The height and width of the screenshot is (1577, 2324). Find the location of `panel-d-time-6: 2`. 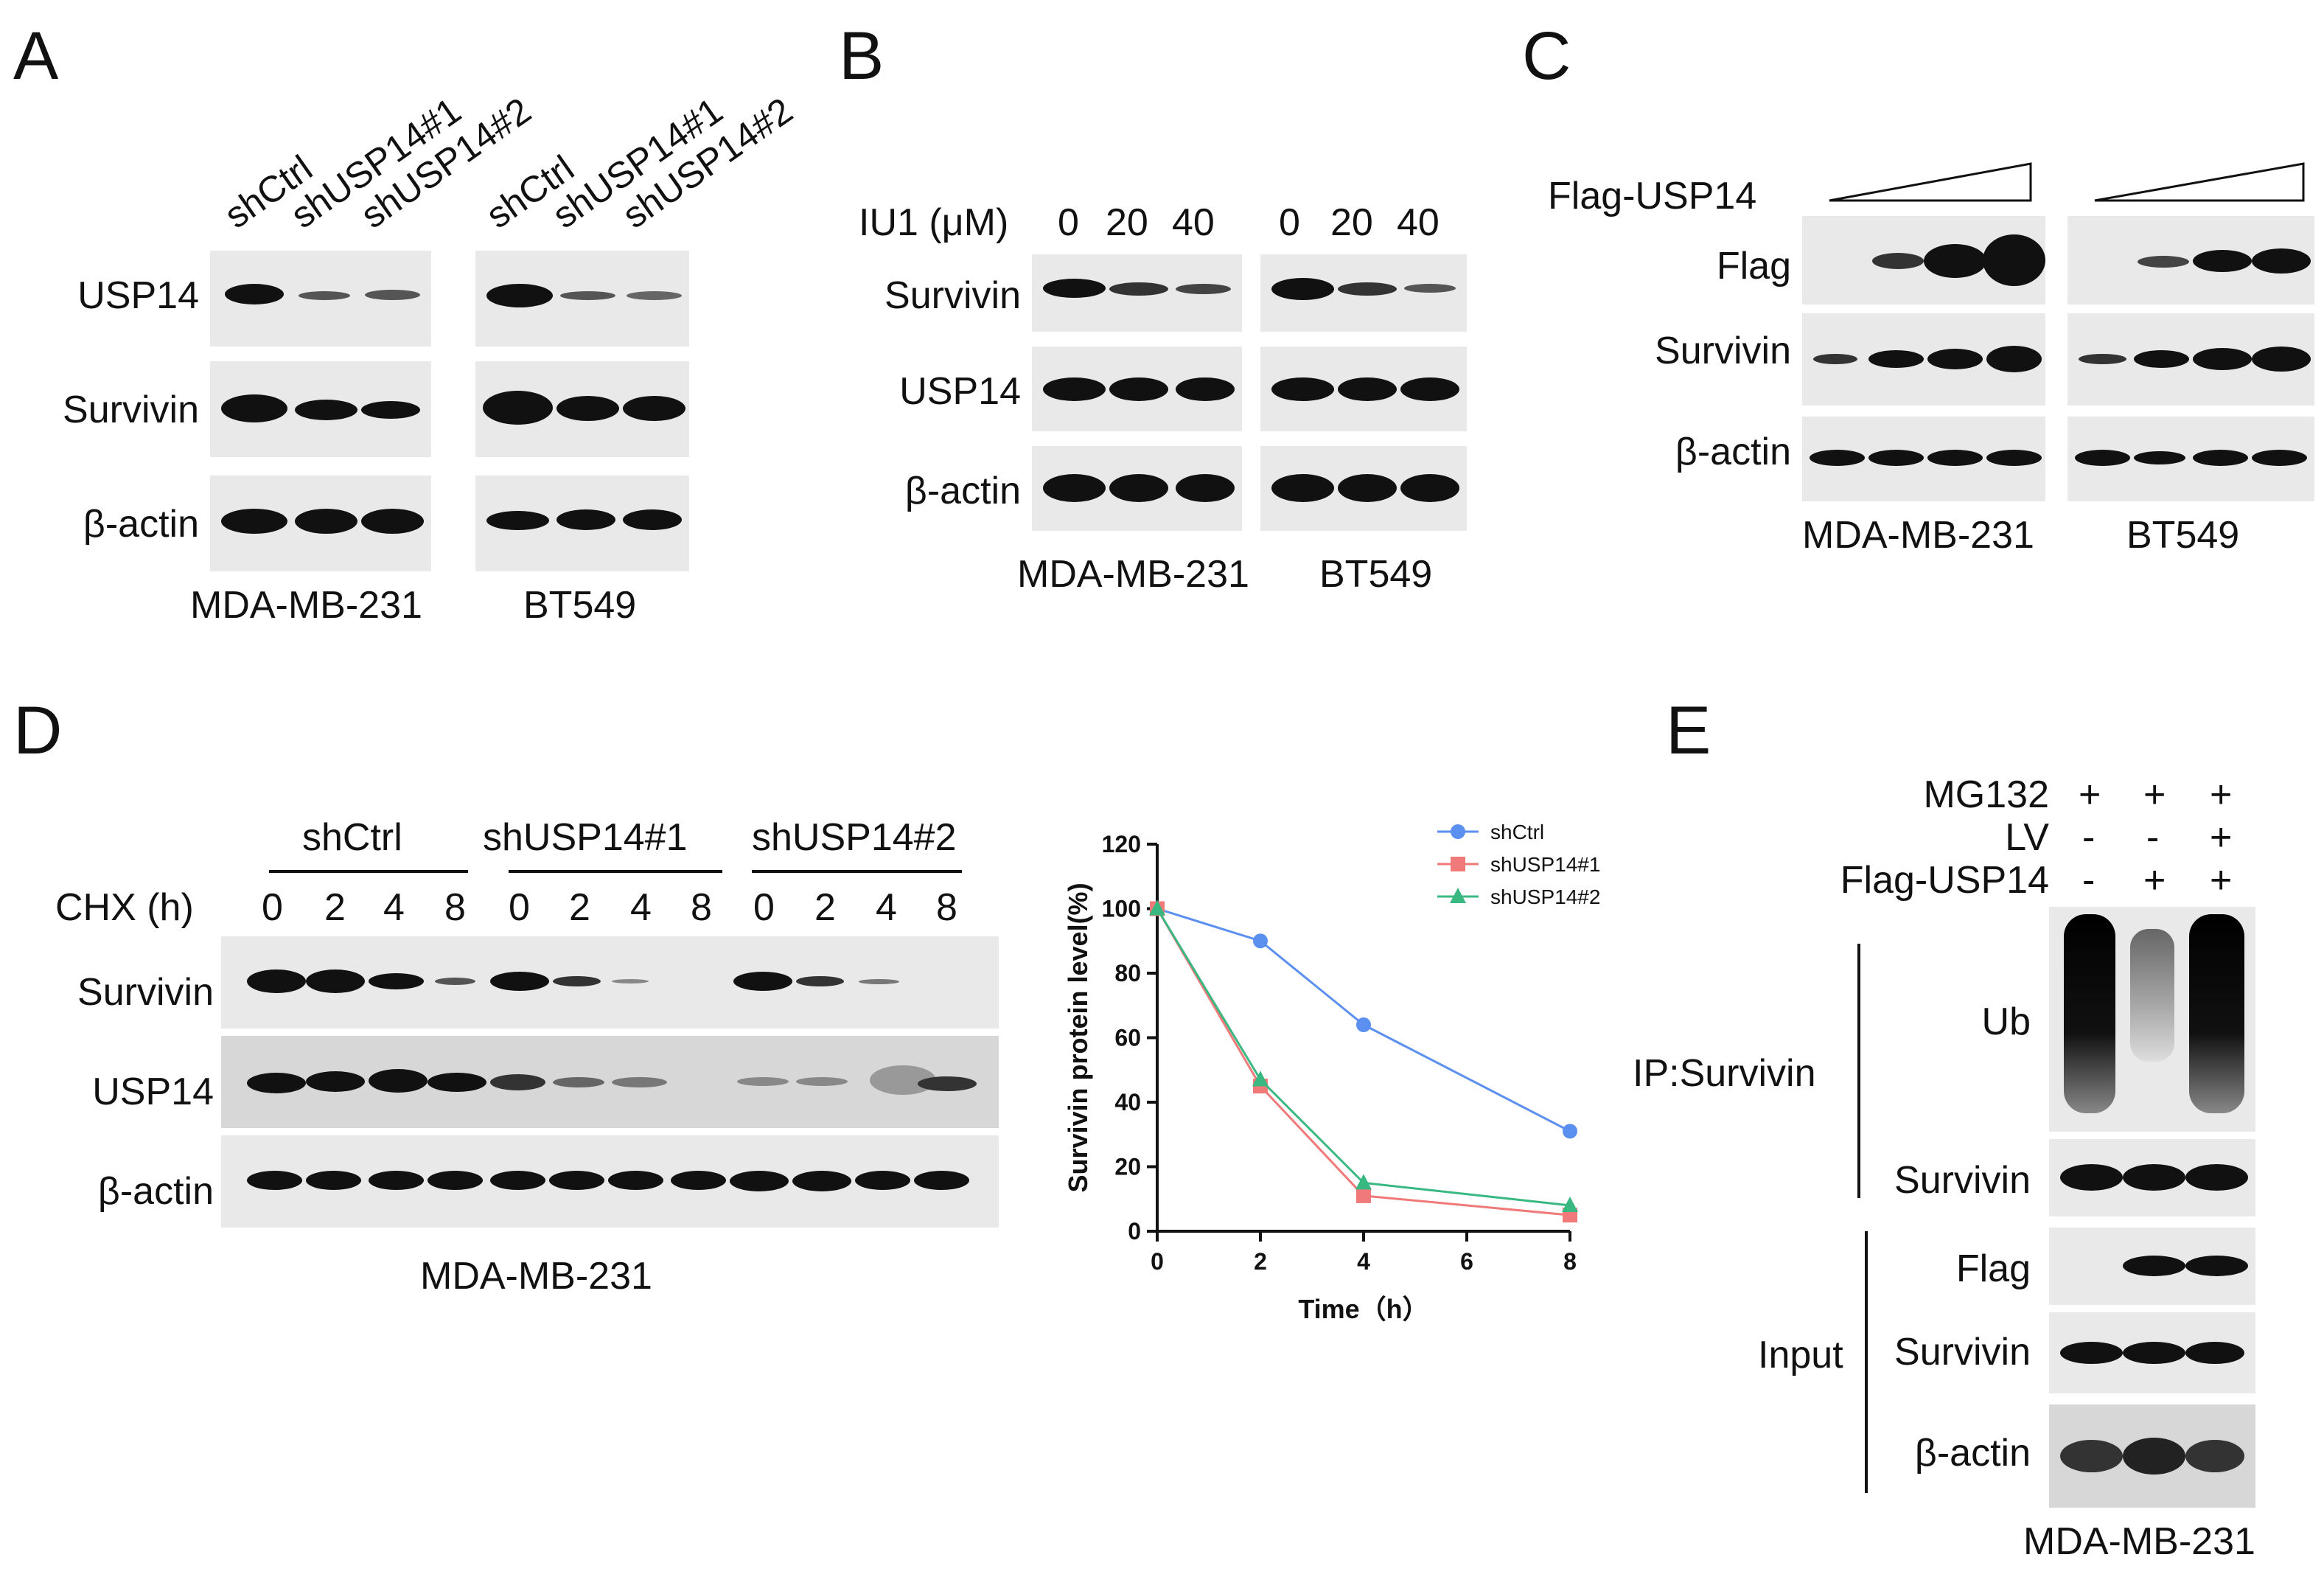

panel-d-time-6: 2 is located at coordinates (579, 908).